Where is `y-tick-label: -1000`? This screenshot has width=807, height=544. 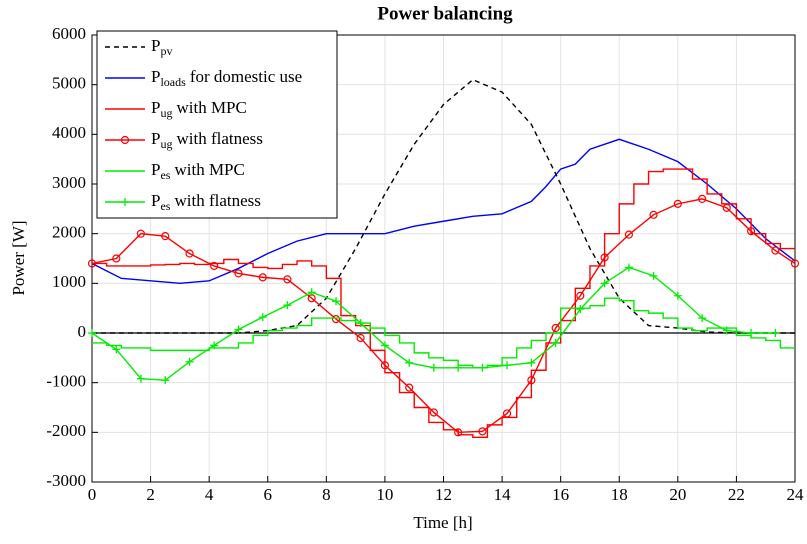 y-tick-label: -1000 is located at coordinates (66, 381).